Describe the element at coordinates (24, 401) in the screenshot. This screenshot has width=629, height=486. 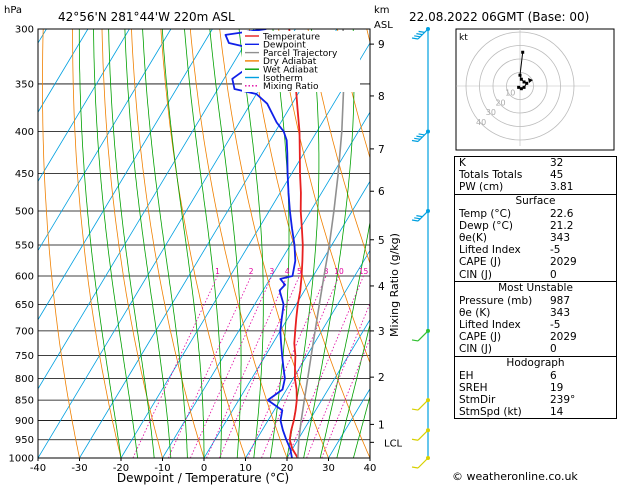
I see `pressure-tick-label: 850` at that location.